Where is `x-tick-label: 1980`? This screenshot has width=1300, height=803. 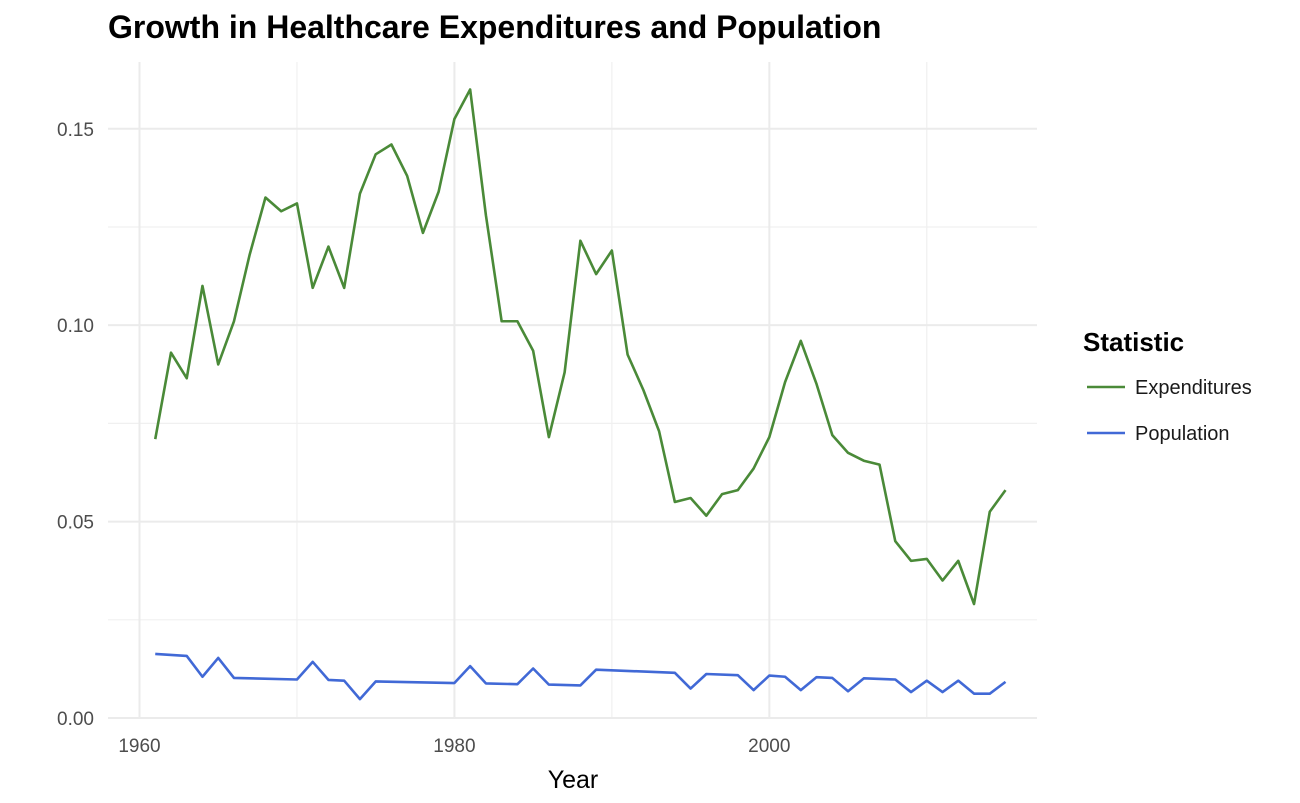
x-tick-label: 1980 is located at coordinates (454, 746).